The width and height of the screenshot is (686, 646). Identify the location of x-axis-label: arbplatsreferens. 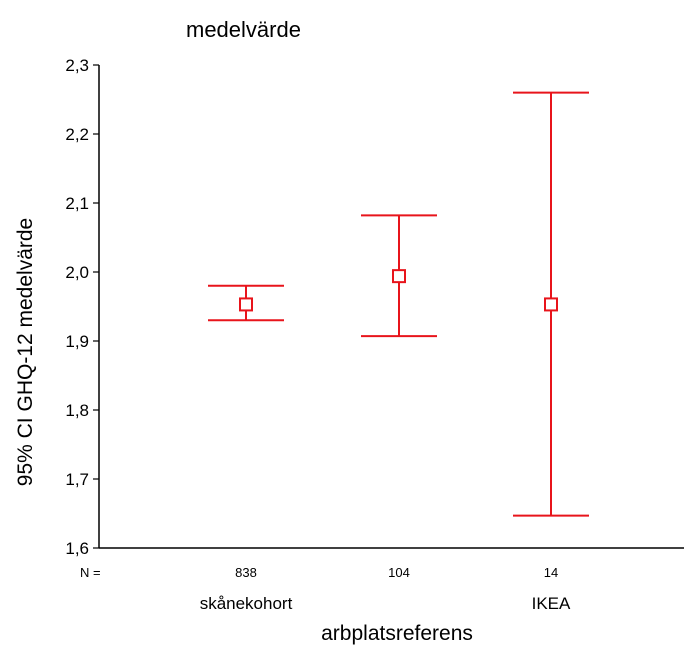
(397, 633).